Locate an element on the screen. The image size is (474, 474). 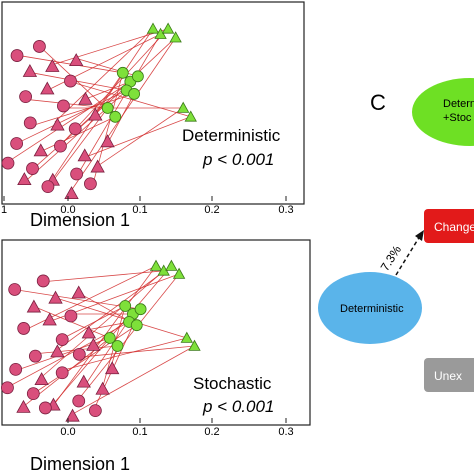
change-box is located at coordinates (449, 226).